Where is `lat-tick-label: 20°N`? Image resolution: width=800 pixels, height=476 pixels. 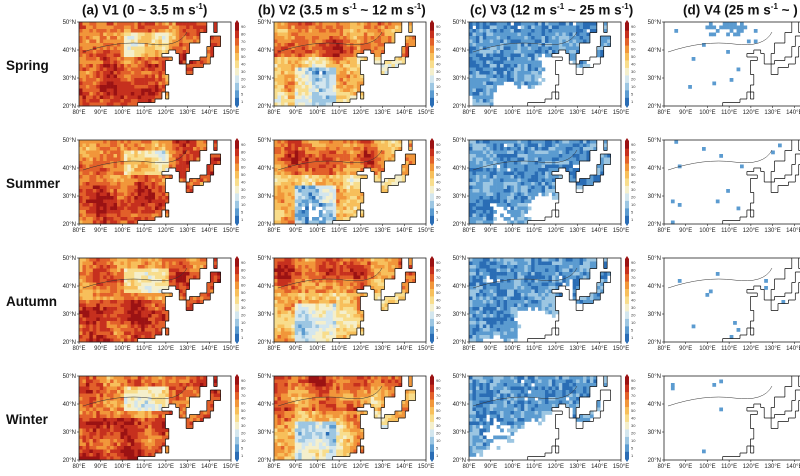
lat-tick-label: 20°N is located at coordinates (69, 225).